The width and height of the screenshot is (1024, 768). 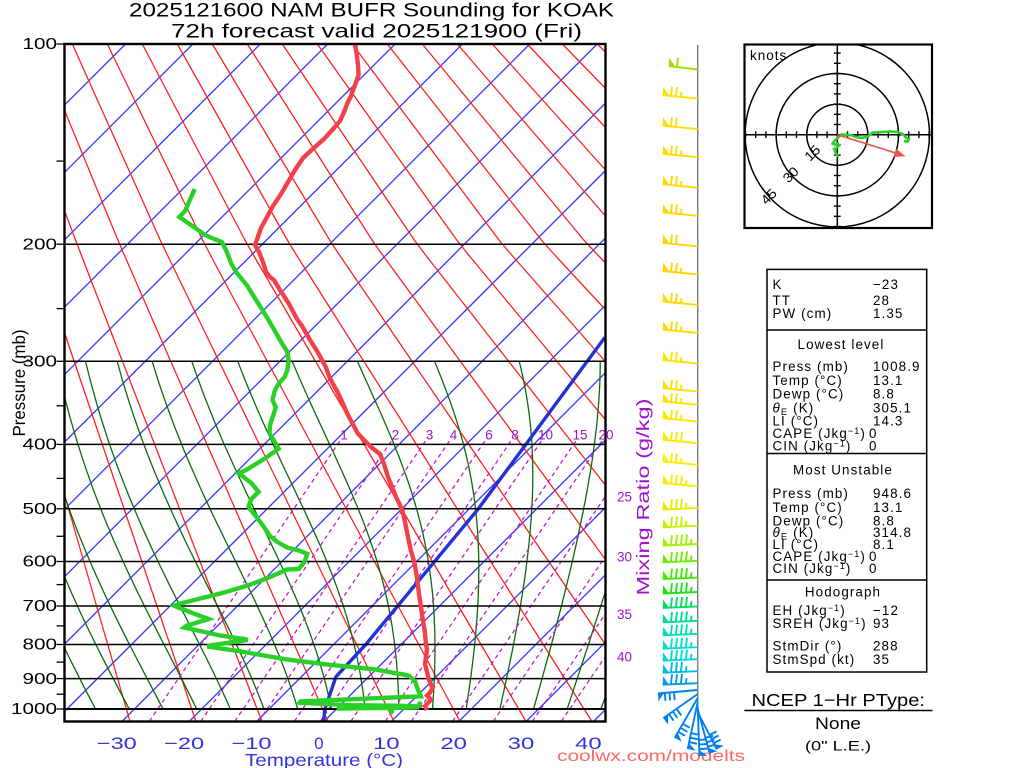 What do you see at coordinates (808, 645) in the screenshot?
I see `svg-text: StmDir (°)` at bounding box center [808, 645].